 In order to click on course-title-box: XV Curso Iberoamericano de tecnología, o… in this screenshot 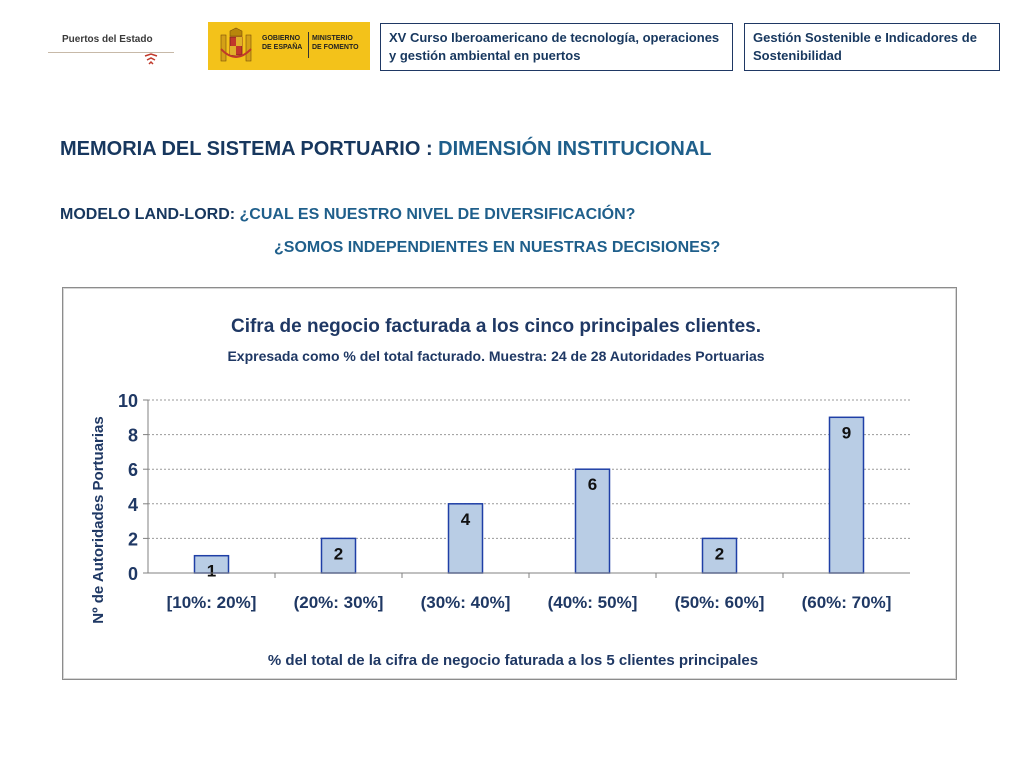, I will do `click(556, 47)`.